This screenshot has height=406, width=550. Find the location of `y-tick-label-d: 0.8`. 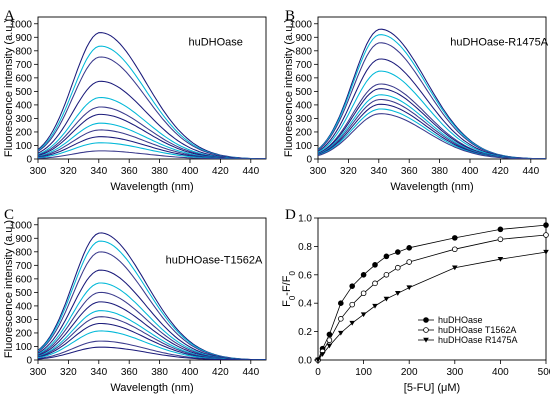

y-tick-label-d: 0.8 is located at coordinates (305, 247).